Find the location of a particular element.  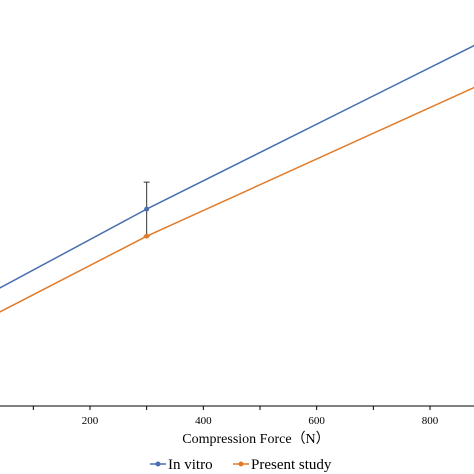

x-tick-label-3: 800 is located at coordinates (430, 421).